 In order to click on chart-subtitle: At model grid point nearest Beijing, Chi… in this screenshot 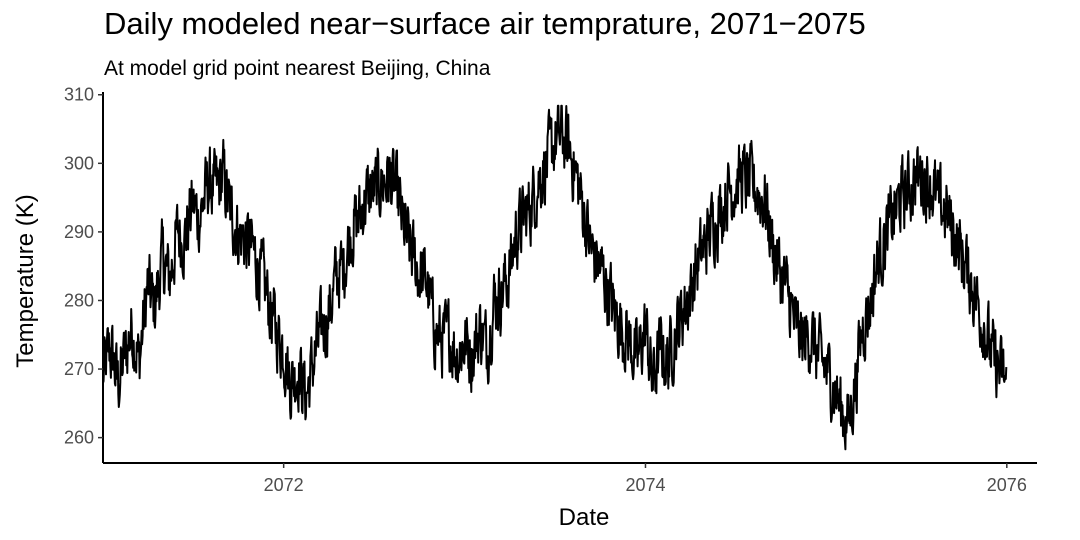, I will do `click(297, 68)`.